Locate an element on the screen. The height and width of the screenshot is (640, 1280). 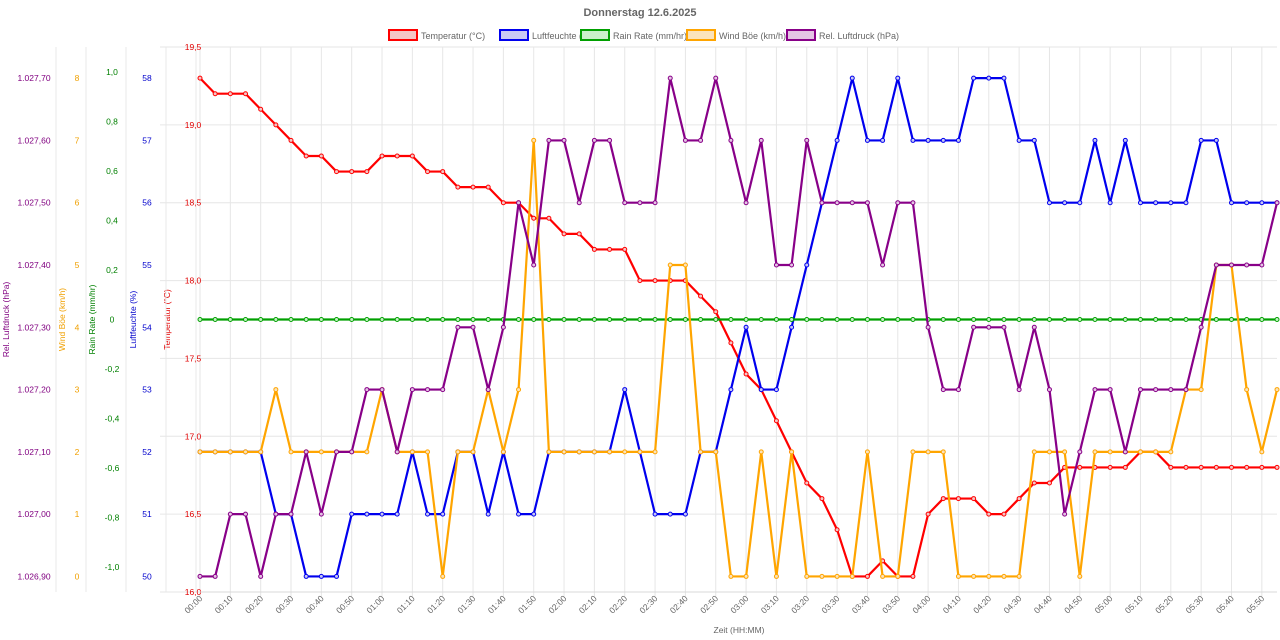
y-tick-label: 19,5 is located at coordinates (193, 47).